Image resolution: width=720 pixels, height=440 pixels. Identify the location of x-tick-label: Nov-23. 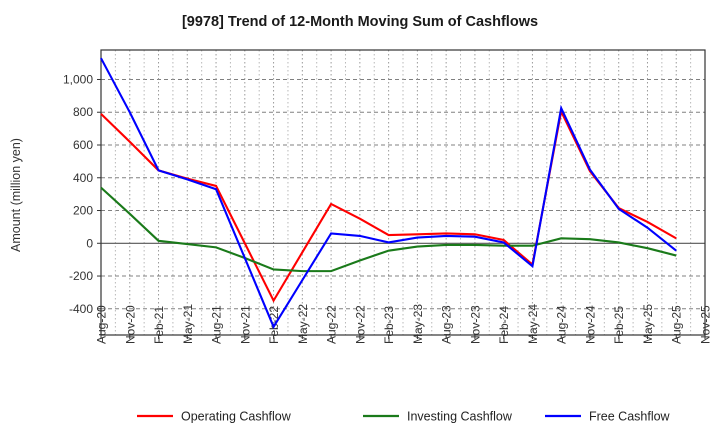
(475, 324).